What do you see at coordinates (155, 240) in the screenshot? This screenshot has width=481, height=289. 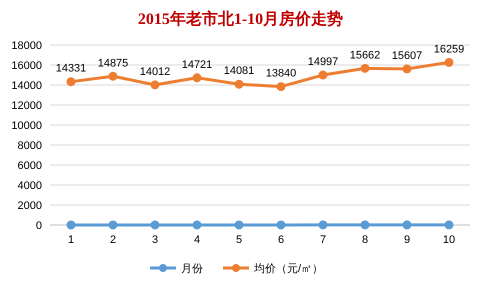 I see `x-tick-label: 3` at bounding box center [155, 240].